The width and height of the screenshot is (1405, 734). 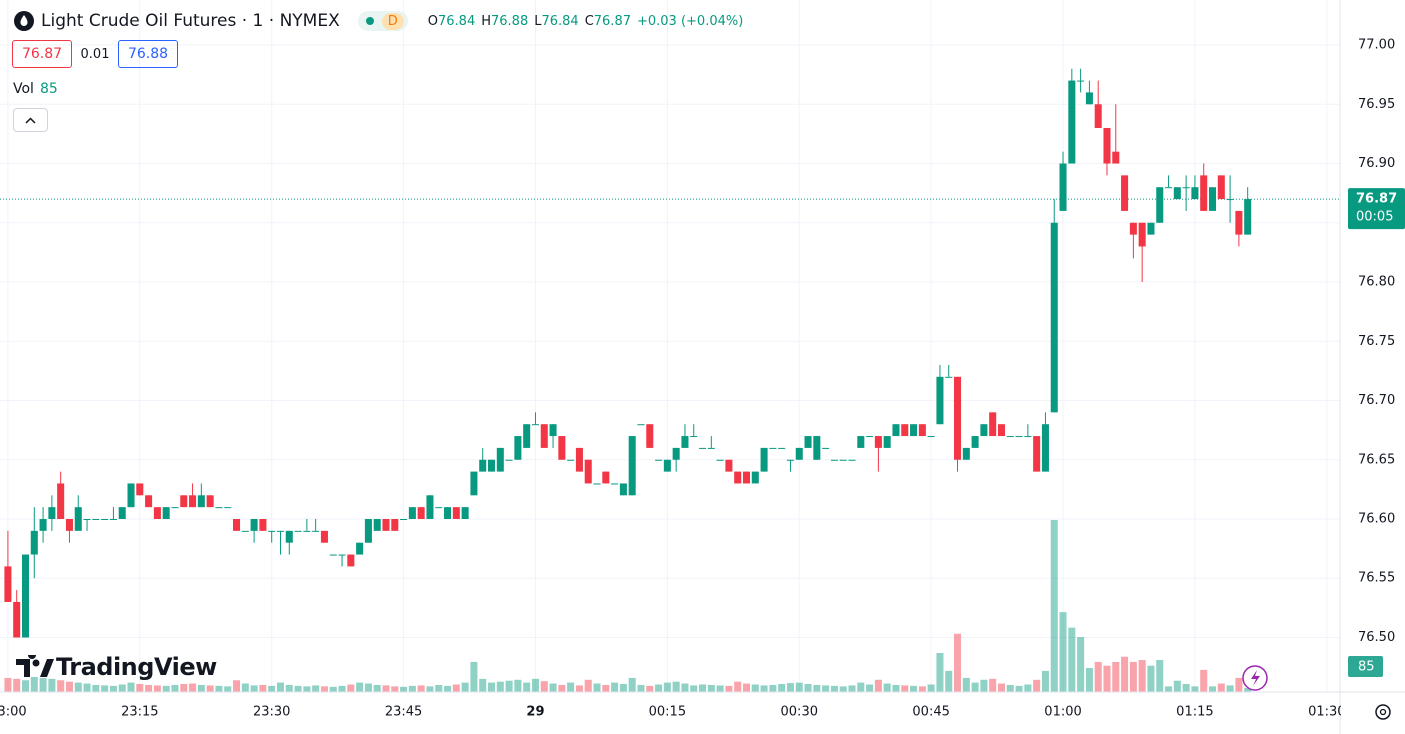 I want to click on volume-legend: Vol 85, so click(x=35, y=89).